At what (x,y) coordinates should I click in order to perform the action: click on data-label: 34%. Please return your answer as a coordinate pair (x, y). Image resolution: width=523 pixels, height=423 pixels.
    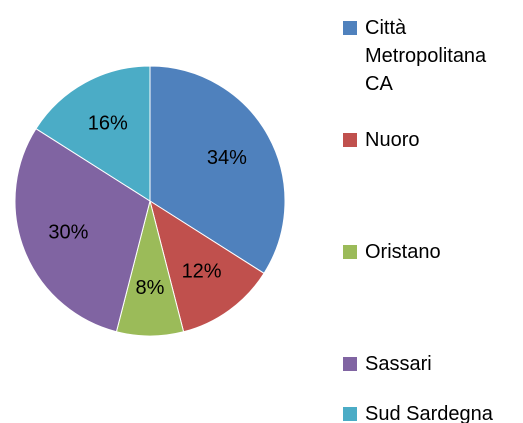
    Looking at the image, I should click on (227, 158).